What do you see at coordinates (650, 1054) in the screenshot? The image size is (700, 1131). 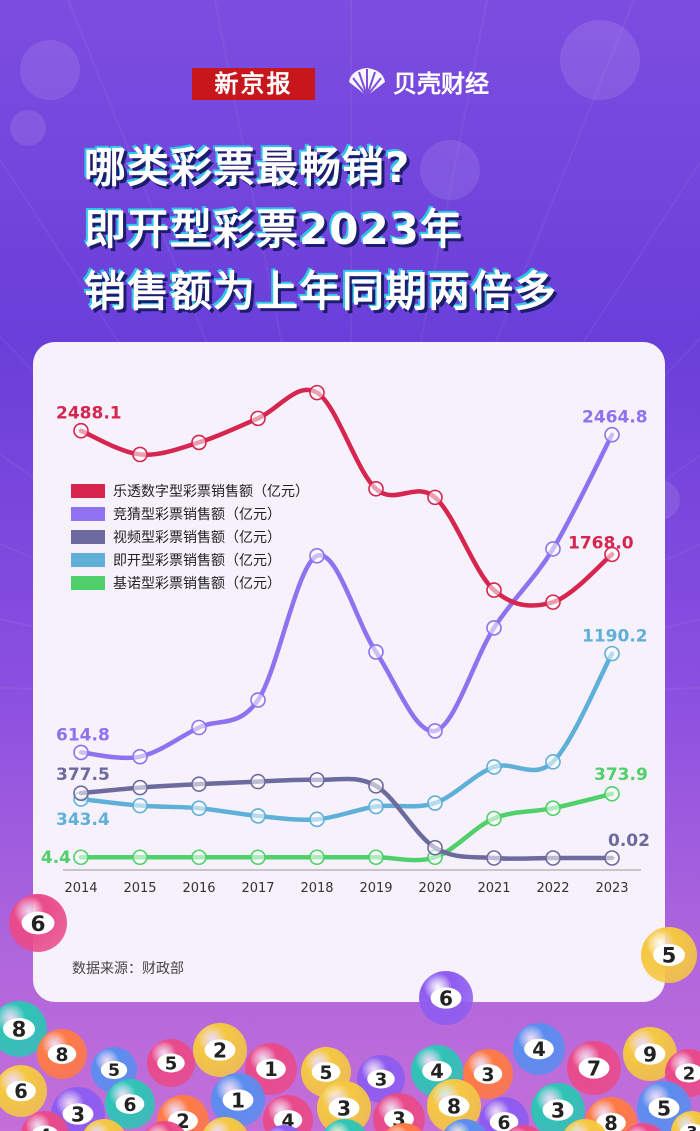 I see `svg-text: 9` at bounding box center [650, 1054].